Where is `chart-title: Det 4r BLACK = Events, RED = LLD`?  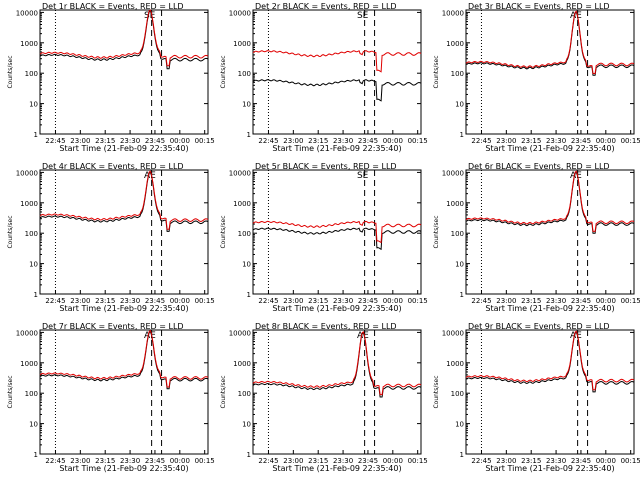 chart-title: Det 4r BLACK = Events, RED = LLD is located at coordinates (113, 166).